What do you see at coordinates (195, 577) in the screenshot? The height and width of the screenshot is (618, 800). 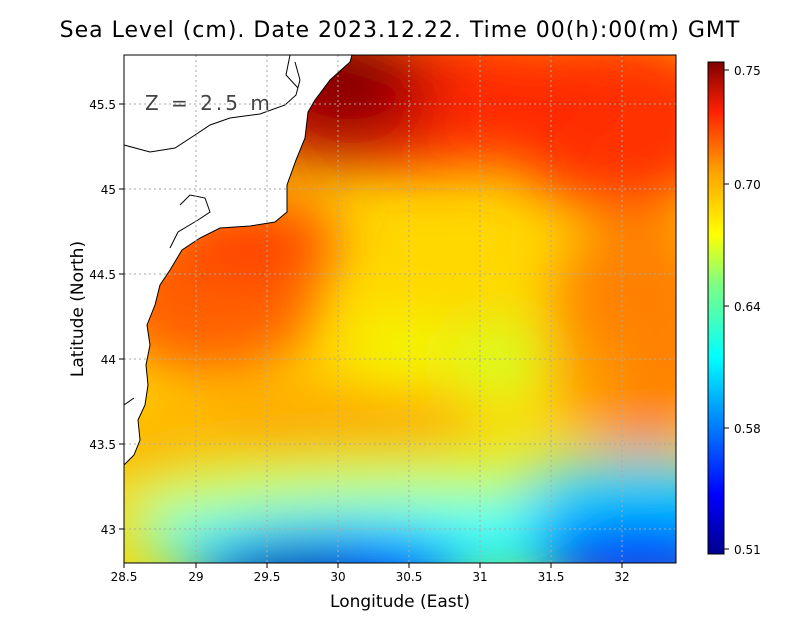 I see `x-tick-label: 29` at bounding box center [195, 577].